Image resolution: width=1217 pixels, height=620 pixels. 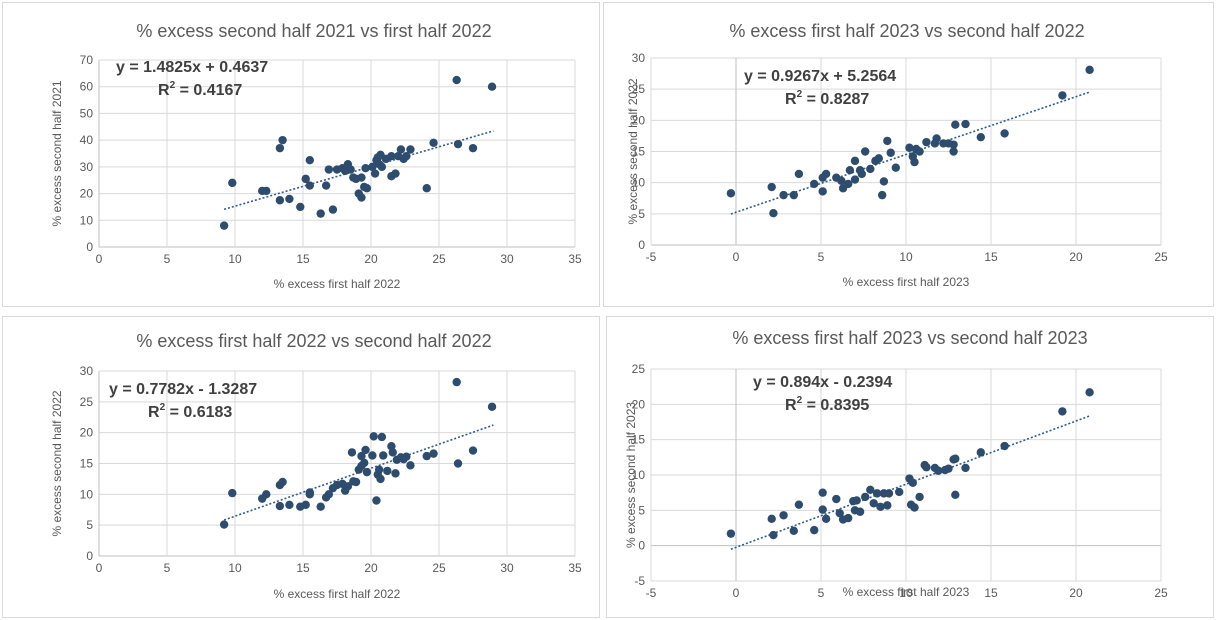 I want to click on x-axis-label: % excess first half 2023, so click(x=906, y=592).